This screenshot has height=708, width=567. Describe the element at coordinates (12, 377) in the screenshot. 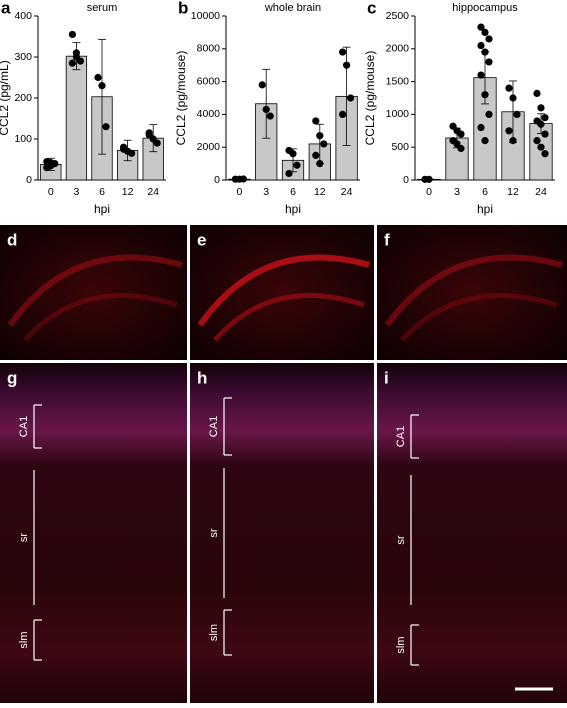

I see `panel-letter: g` at that location.